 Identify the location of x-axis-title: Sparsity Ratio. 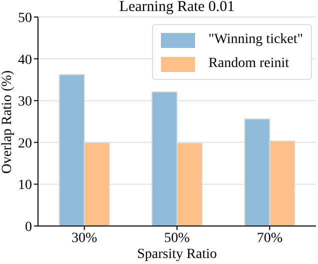
(177, 255).